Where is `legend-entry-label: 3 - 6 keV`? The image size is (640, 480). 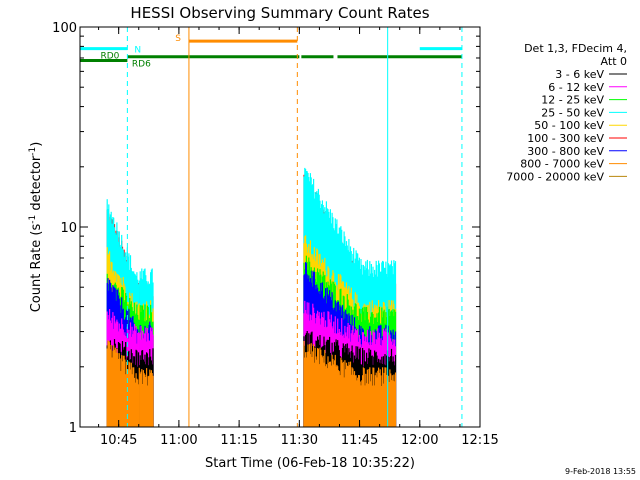 legend-entry-label: 3 - 6 keV is located at coordinates (579, 74).